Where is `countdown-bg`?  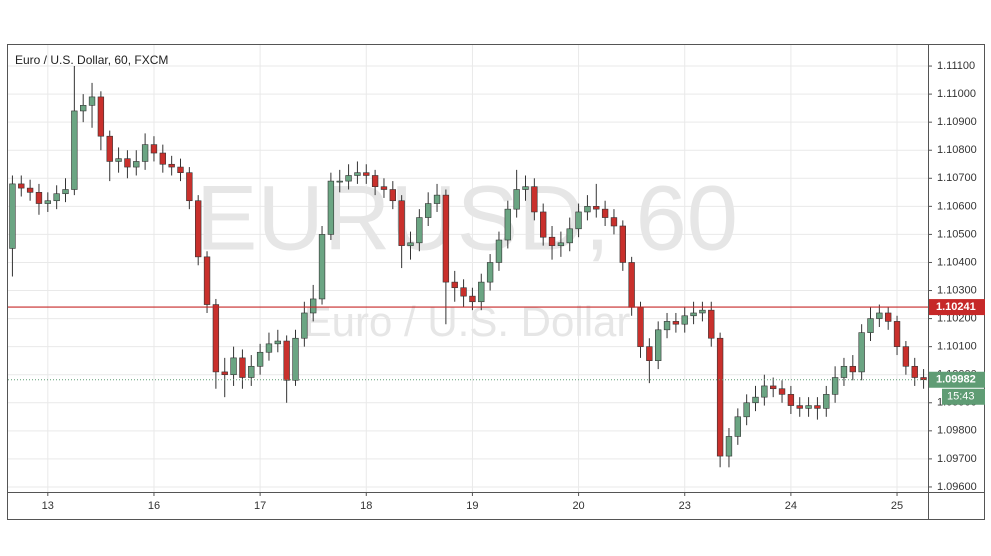 countdown-bg is located at coordinates (963, 396).